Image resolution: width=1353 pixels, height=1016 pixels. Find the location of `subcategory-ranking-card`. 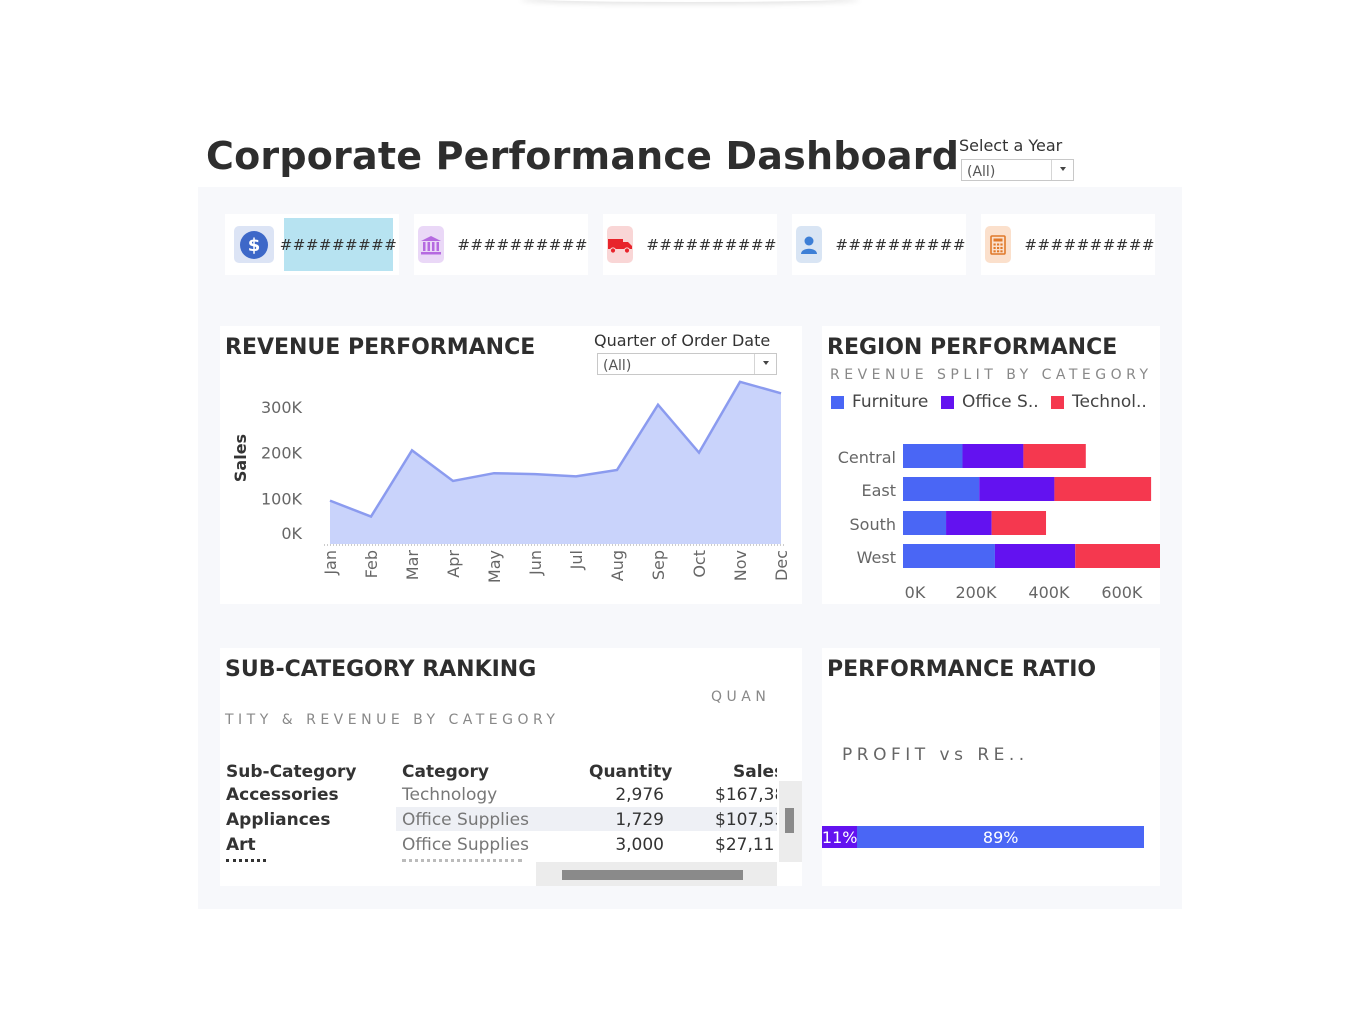

subcategory-ranking-card is located at coordinates (511, 767).